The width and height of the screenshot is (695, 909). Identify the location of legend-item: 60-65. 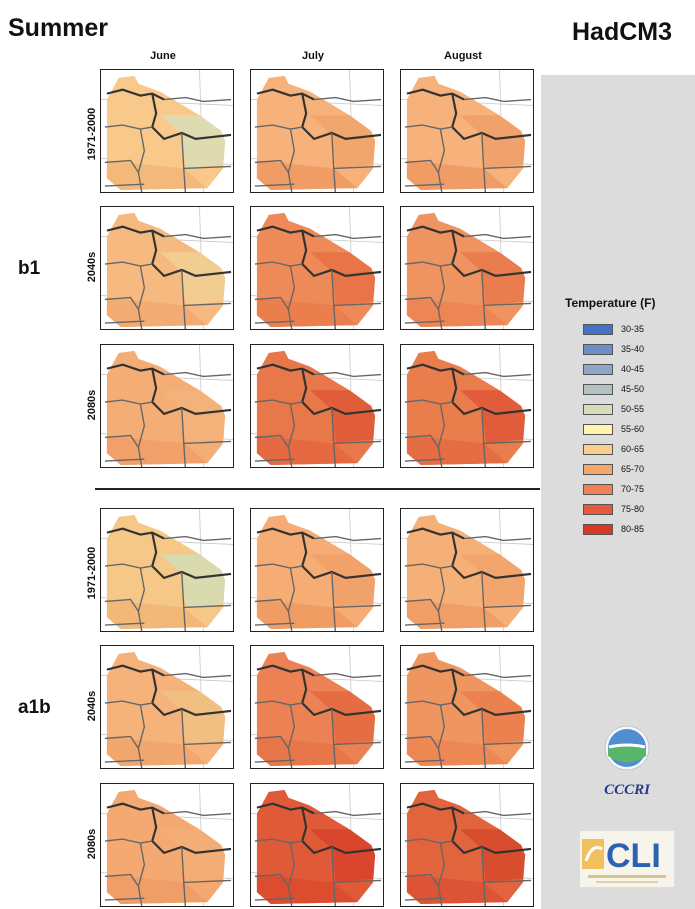
(613, 449).